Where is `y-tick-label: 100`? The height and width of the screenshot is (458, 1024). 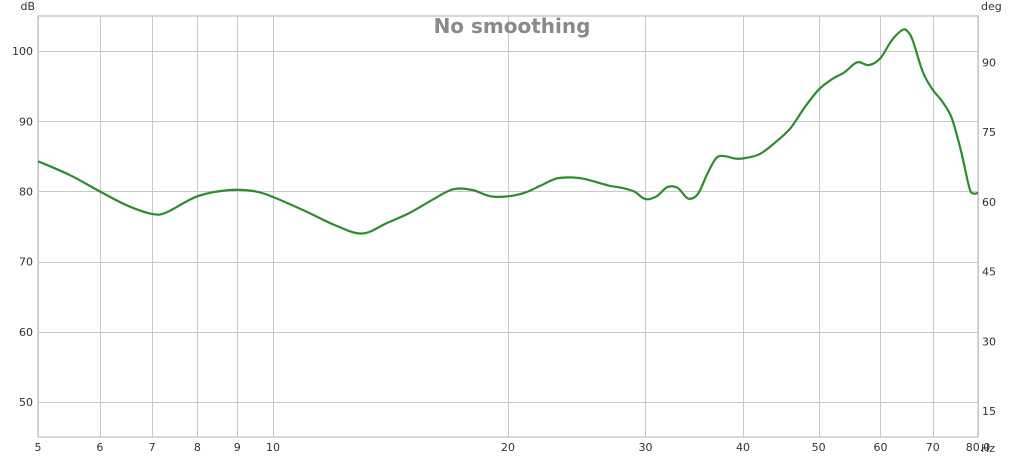
y-tick-label: 100 is located at coordinates (22, 51).